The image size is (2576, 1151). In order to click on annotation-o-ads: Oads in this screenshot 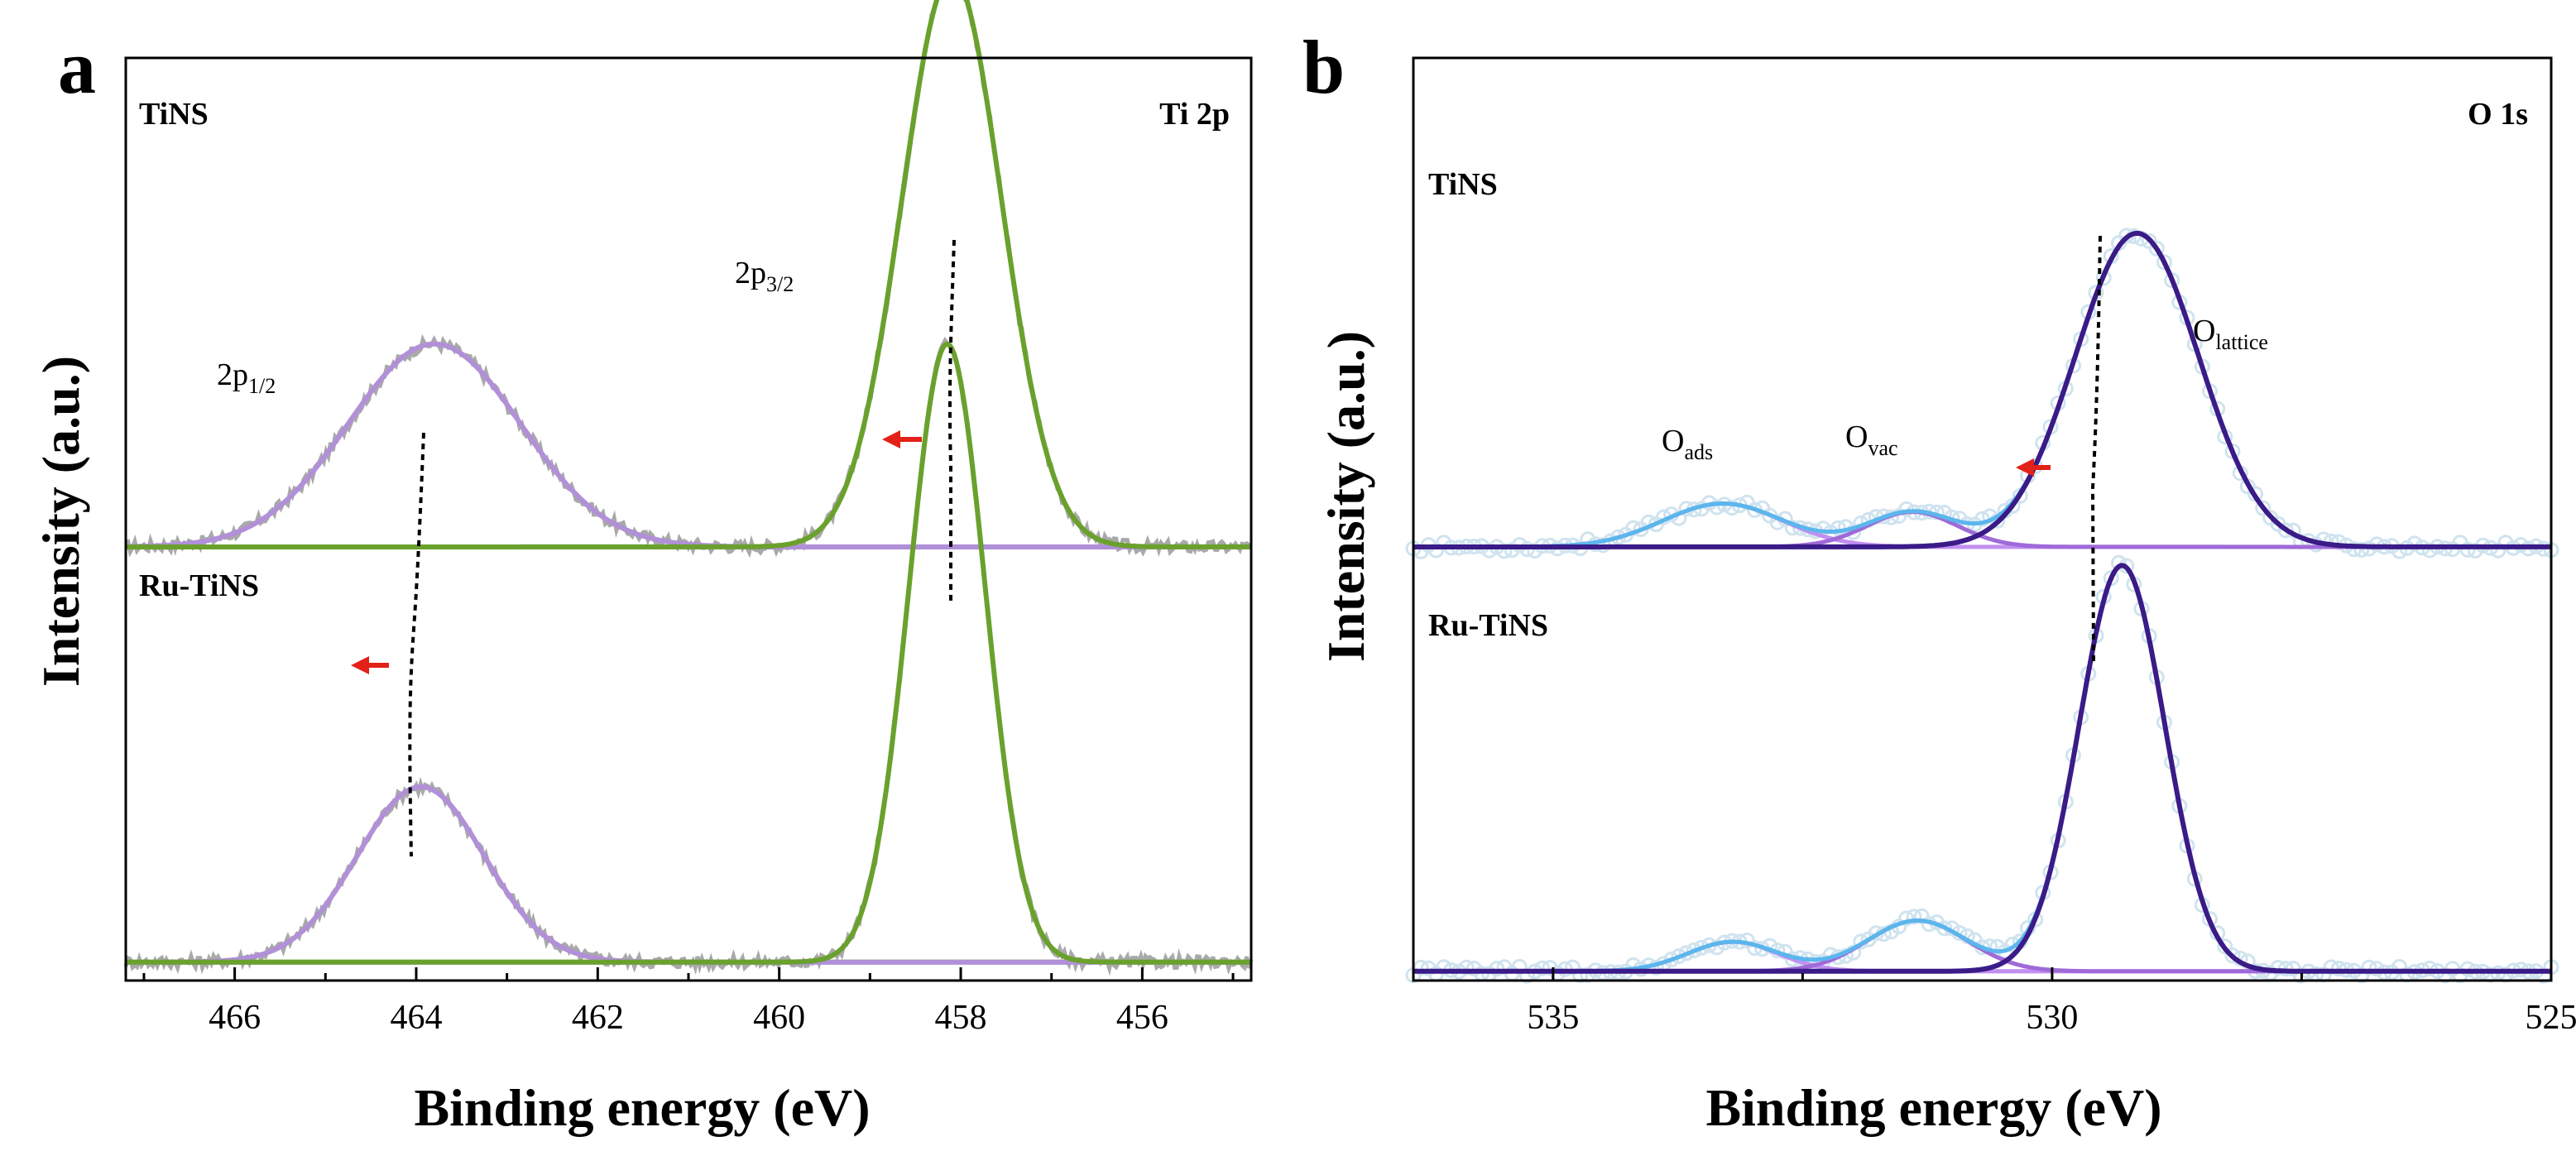, I will do `click(1688, 444)`.